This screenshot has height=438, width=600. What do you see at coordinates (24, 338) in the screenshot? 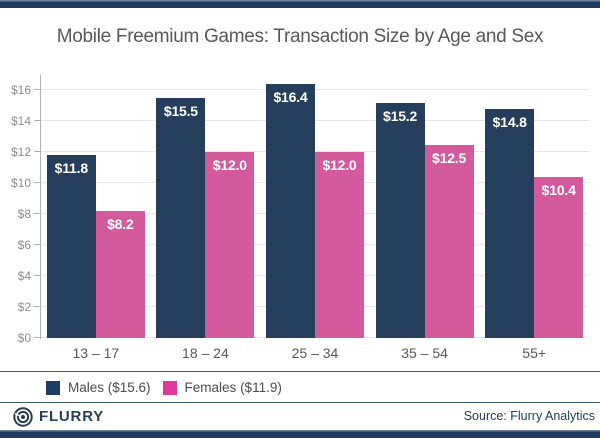
I see `y-axis-tick-label: $0` at bounding box center [24, 338].